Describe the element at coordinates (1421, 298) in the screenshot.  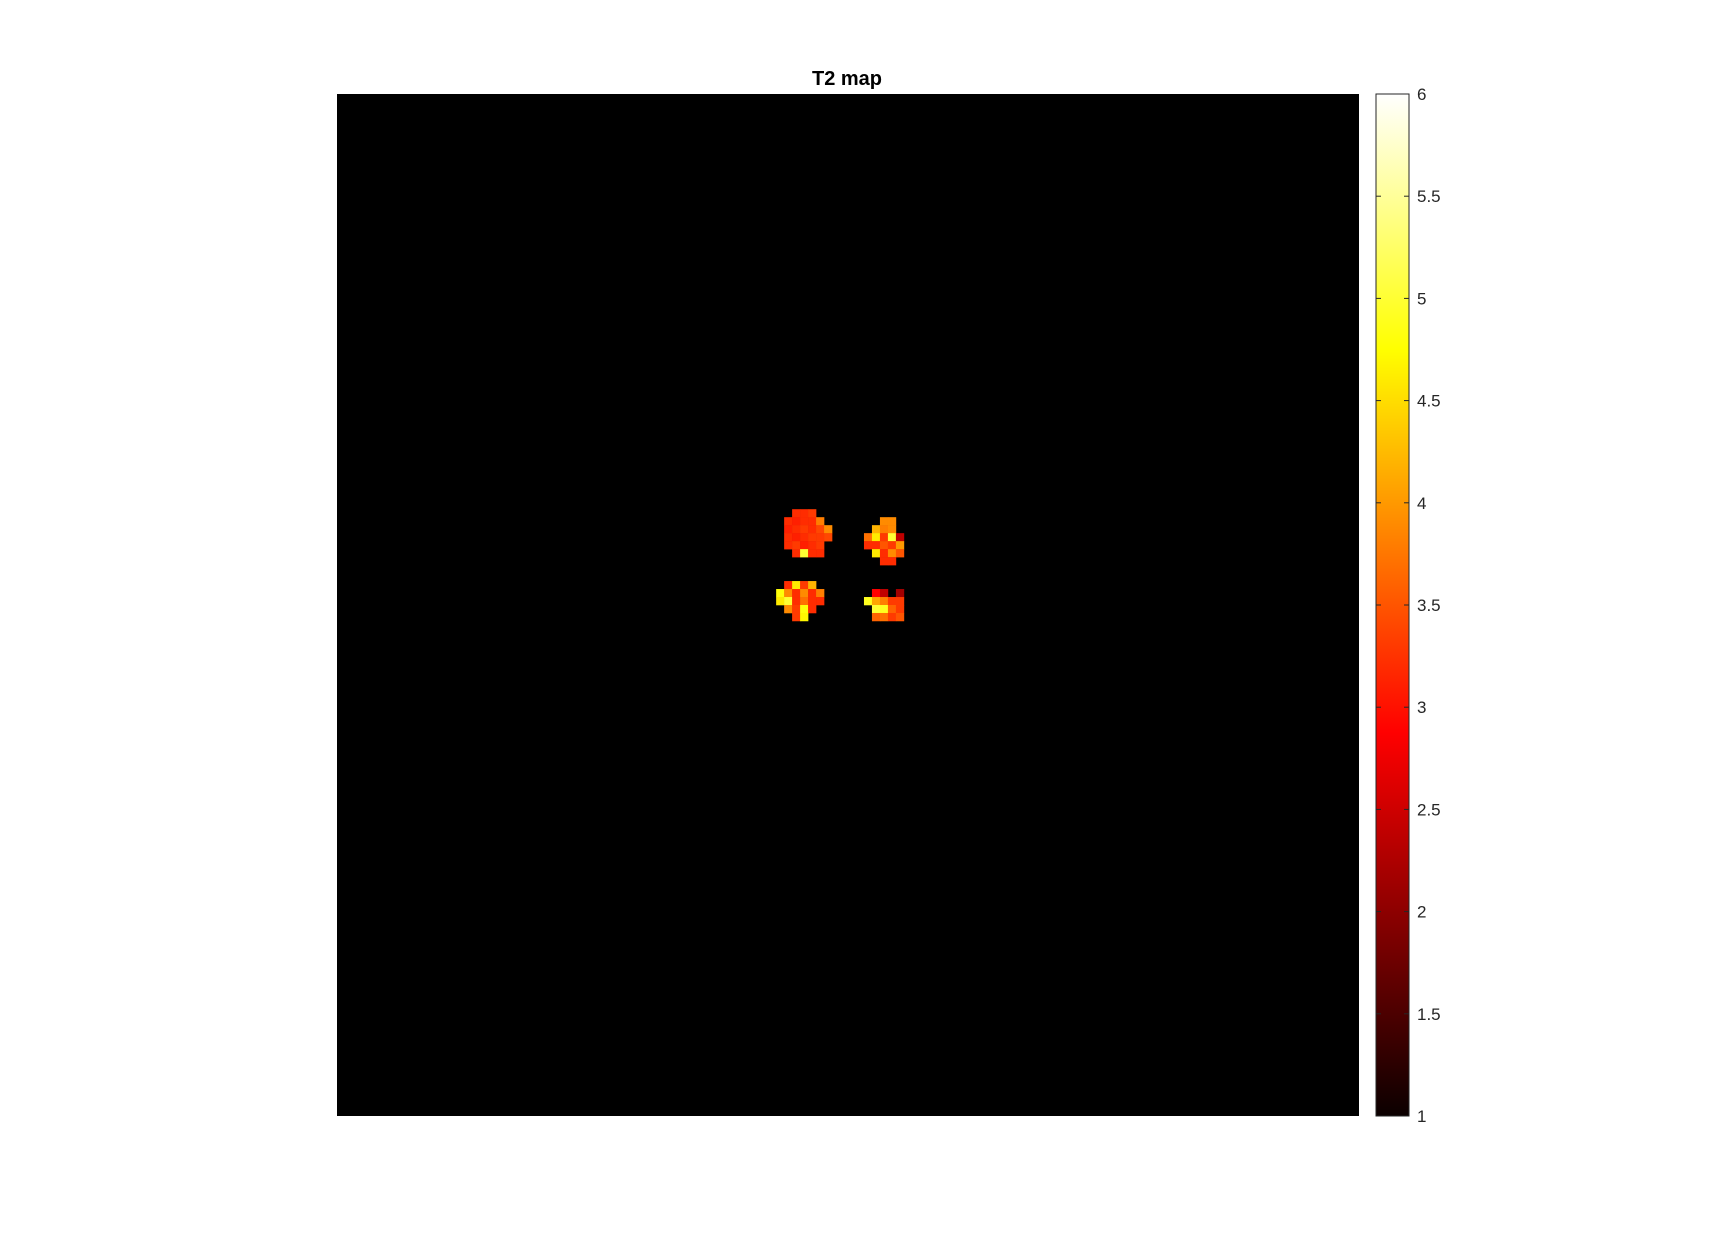
I see `colorbar-tick-label: 5` at that location.